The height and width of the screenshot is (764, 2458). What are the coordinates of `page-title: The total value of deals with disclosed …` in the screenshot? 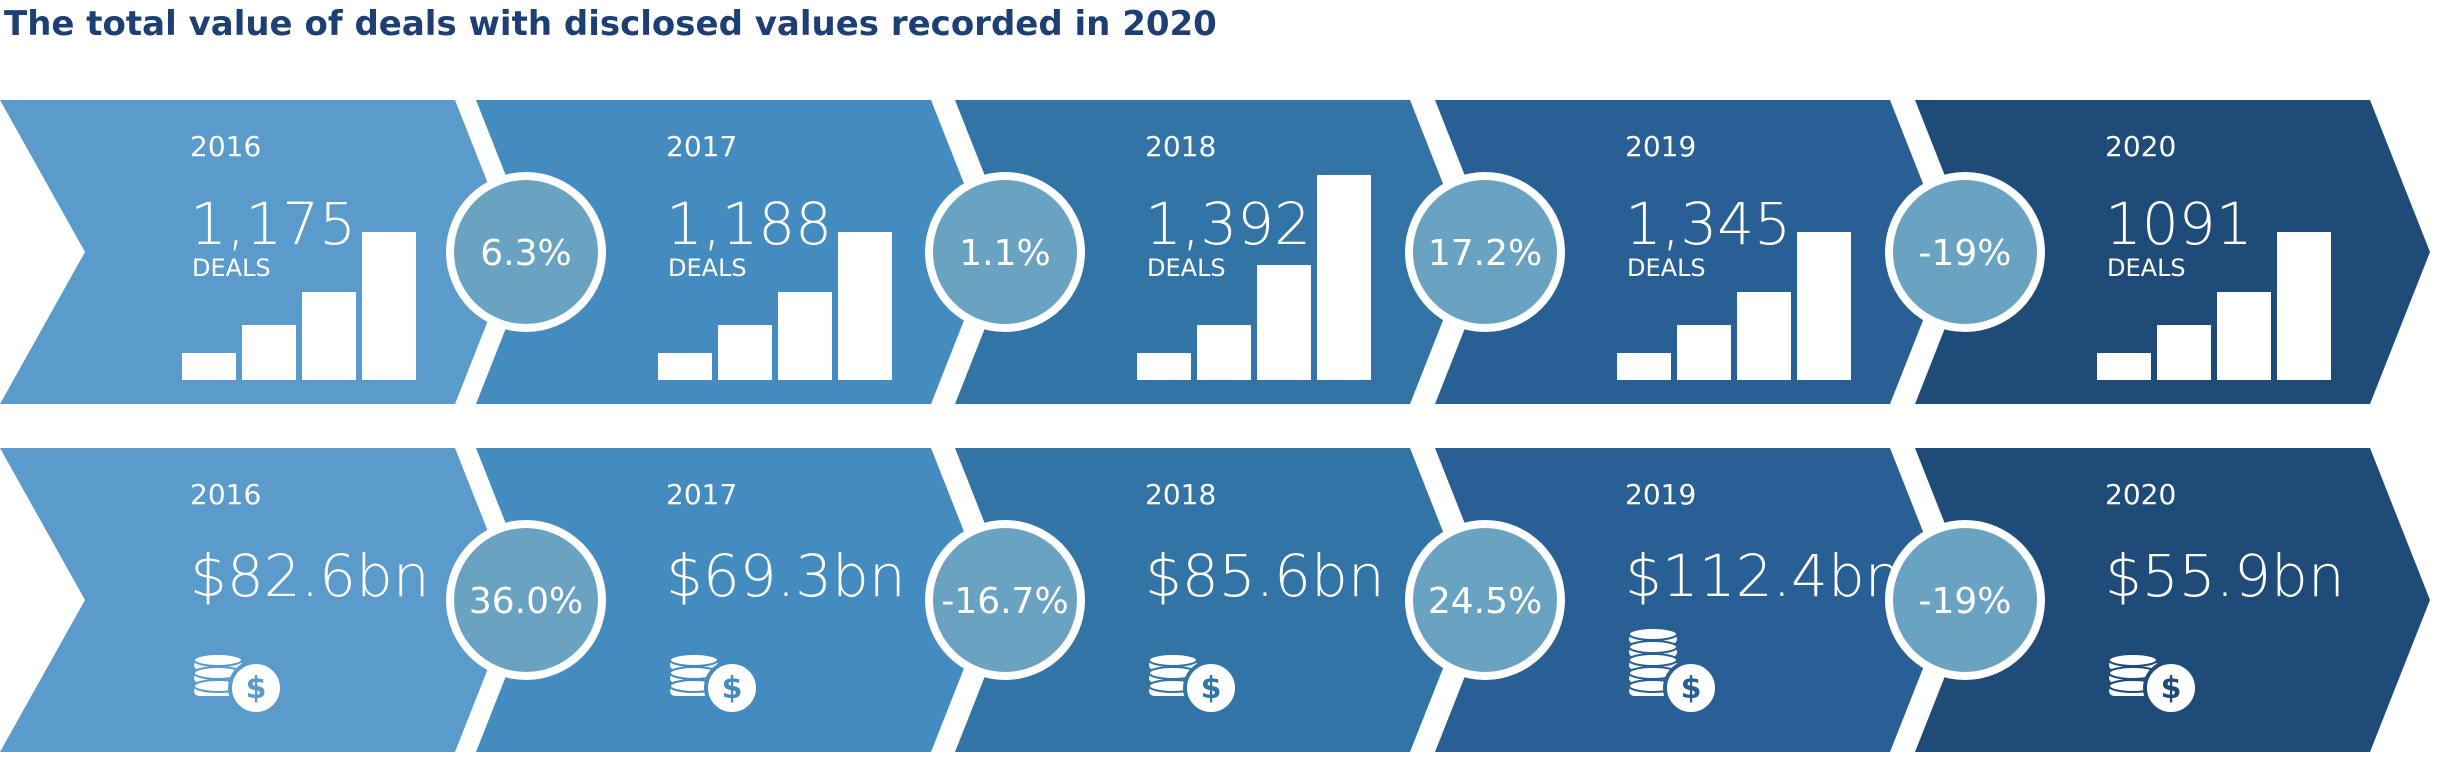 It's located at (610, 24).